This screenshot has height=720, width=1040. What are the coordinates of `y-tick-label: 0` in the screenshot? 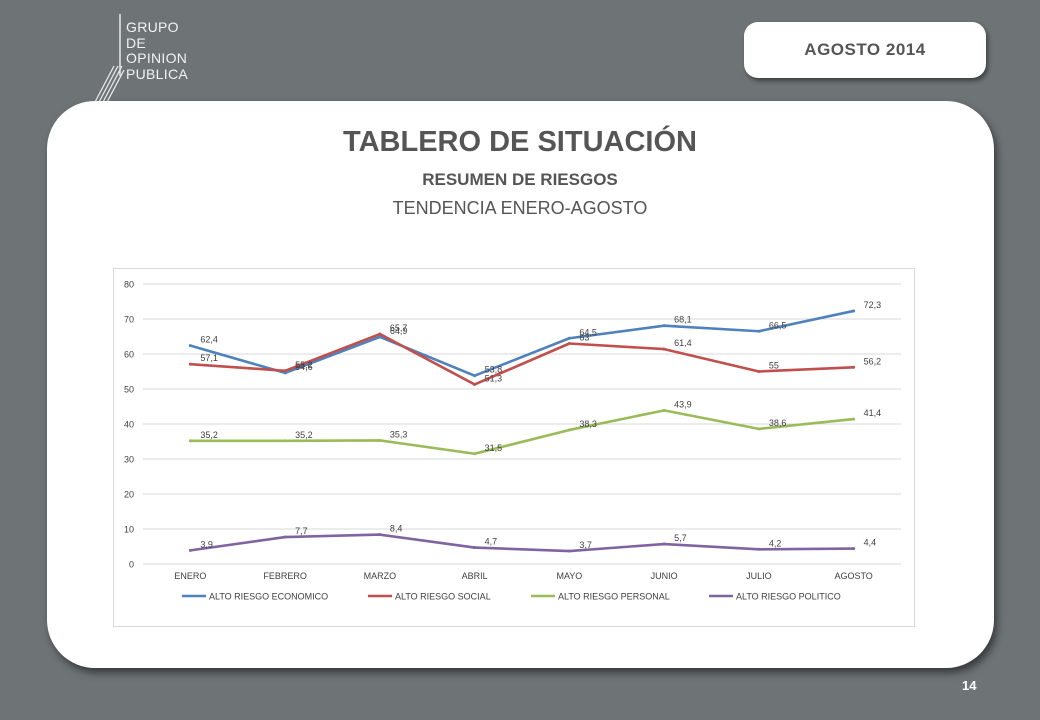 It's located at (131, 565).